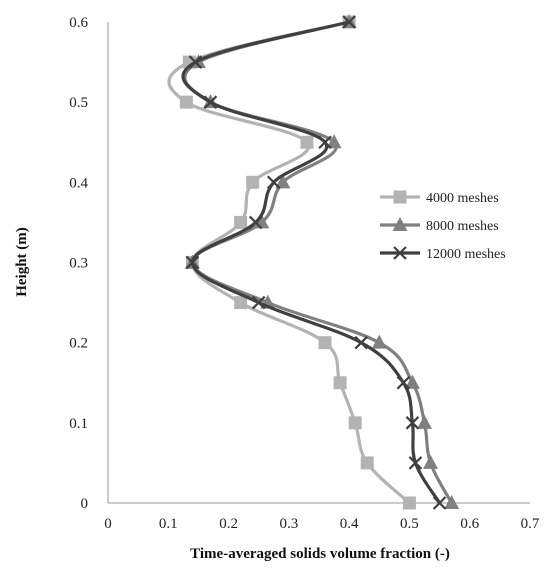 This screenshot has height=571, width=544. What do you see at coordinates (320, 554) in the screenshot?
I see `x-axis-title: Time-averaged solids volume fraction (-)` at bounding box center [320, 554].